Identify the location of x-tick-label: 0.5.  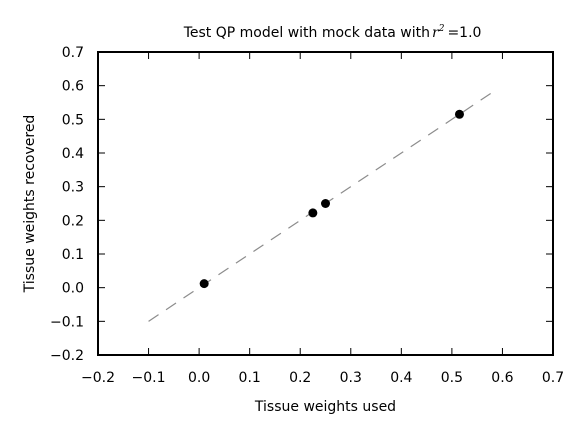
(452, 378).